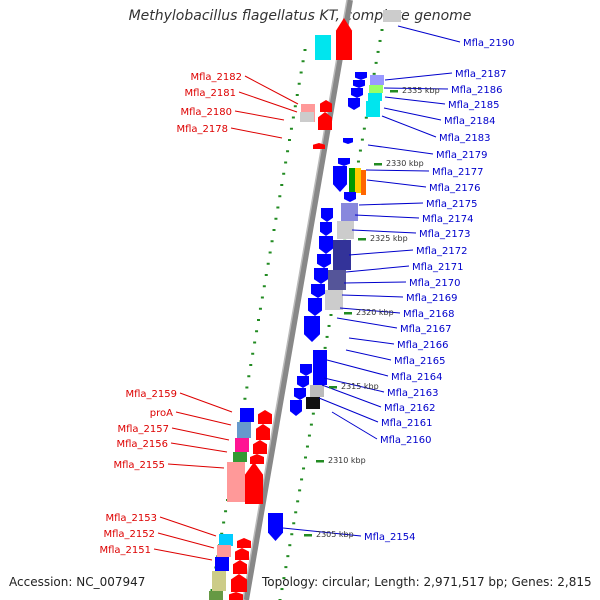  What do you see at coordinates (438, 267) in the screenshot?
I see `gene-label-mfla_2171: Mfla_2171` at bounding box center [438, 267].